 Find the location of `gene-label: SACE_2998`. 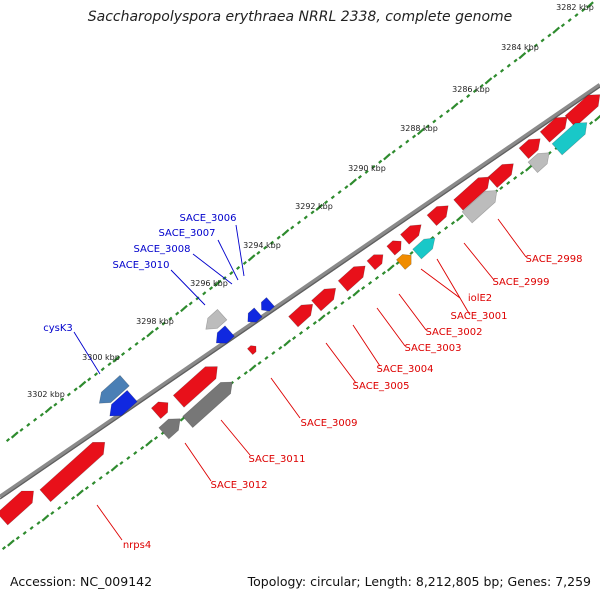

gene-label: SACE_2998 is located at coordinates (554, 259).